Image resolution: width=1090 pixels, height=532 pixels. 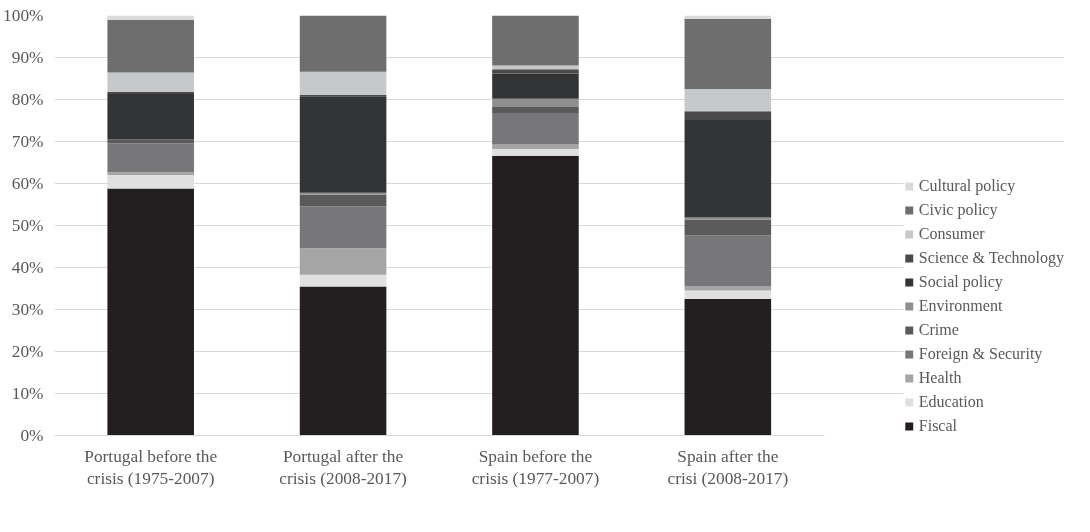 What do you see at coordinates (991, 258) in the screenshot?
I see `legend-label: Science & Technology` at bounding box center [991, 258].